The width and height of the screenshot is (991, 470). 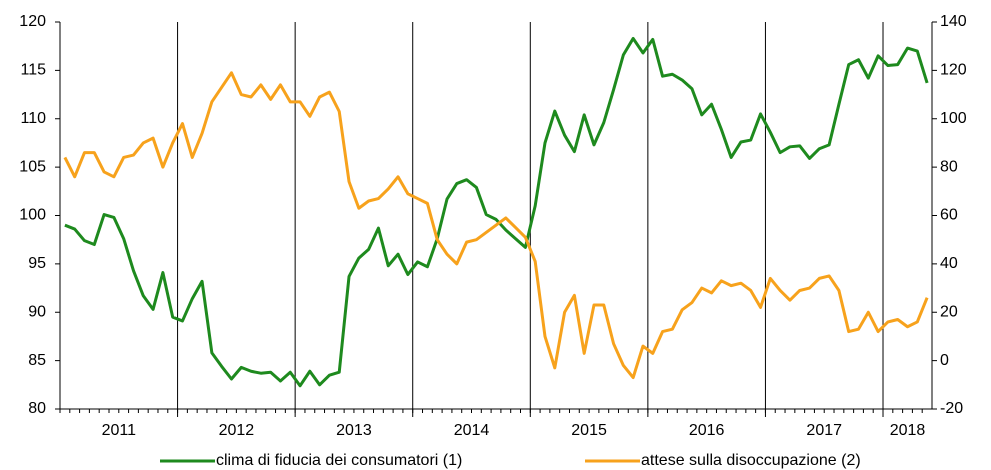 I want to click on y2-tick-label: -20, so click(x=951, y=408).